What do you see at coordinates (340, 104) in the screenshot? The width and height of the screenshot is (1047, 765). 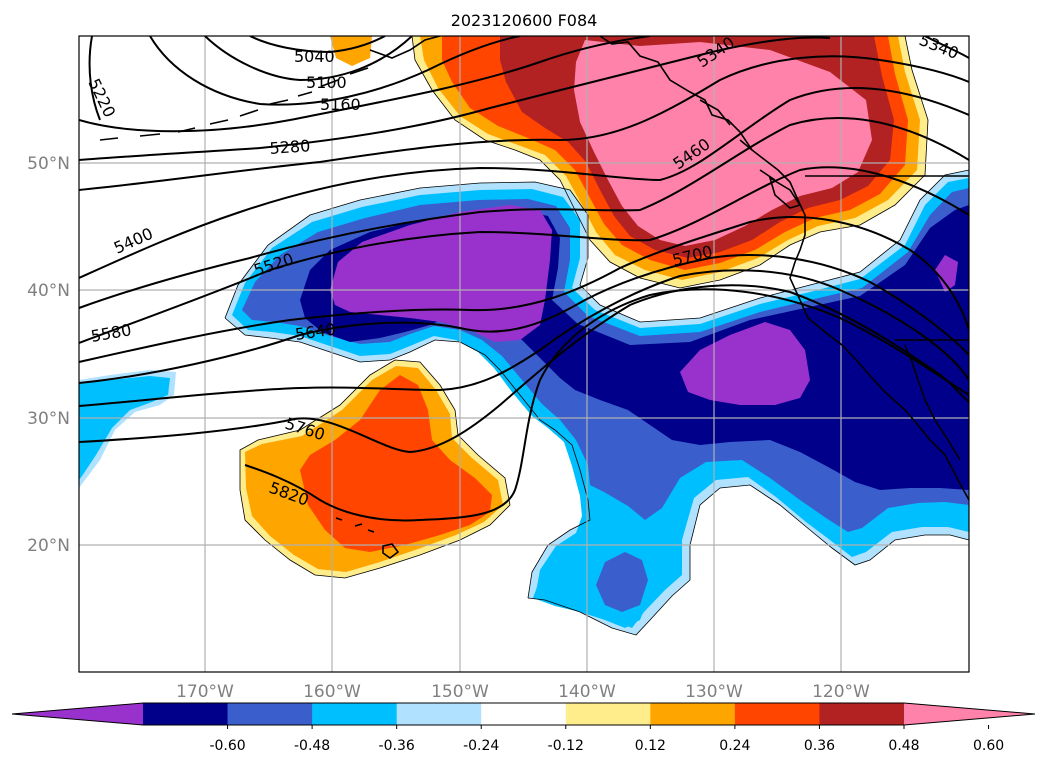 I see `contour-label-5160: 5160` at bounding box center [340, 104].